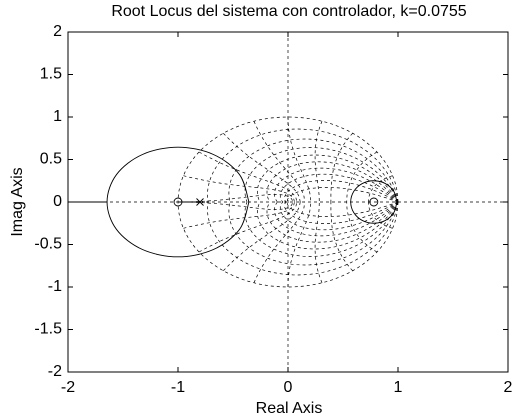  What do you see at coordinates (68, 387) in the screenshot?
I see `x-tick-label: -2` at bounding box center [68, 387].